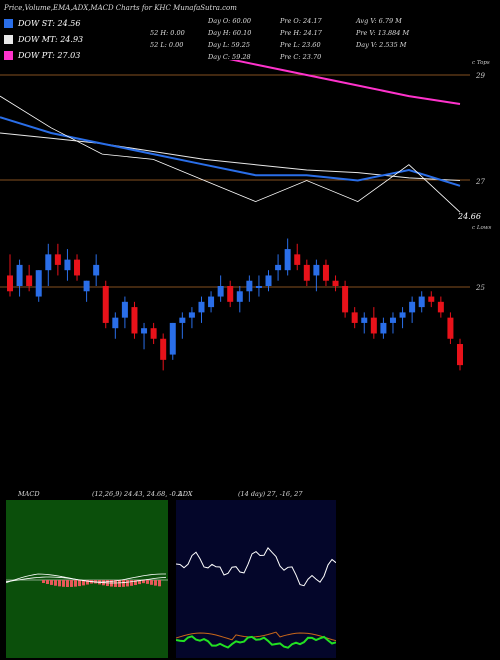  Describe the element at coordinates (8, 55) in the screenshot. I see `legend-swatch-dow-pt` at that location.